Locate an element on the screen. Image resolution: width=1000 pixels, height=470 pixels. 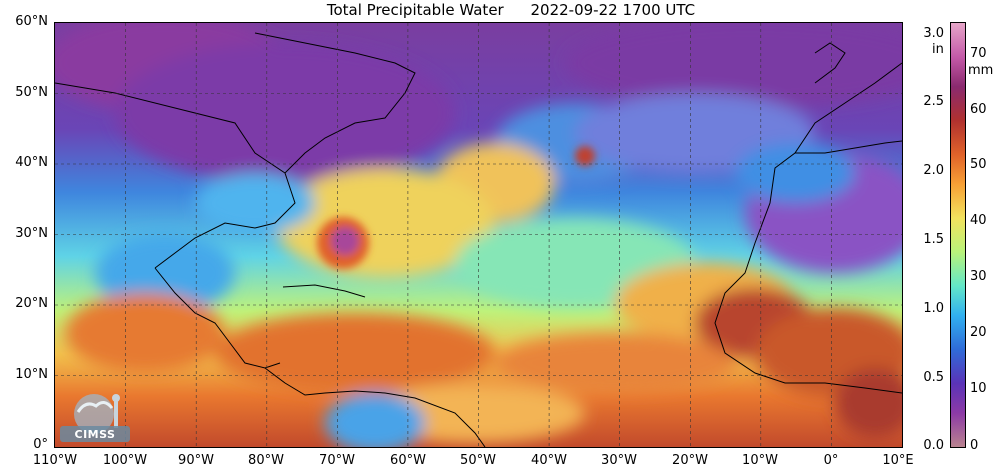
lon-label-110w: 110°W is located at coordinates (55, 460).